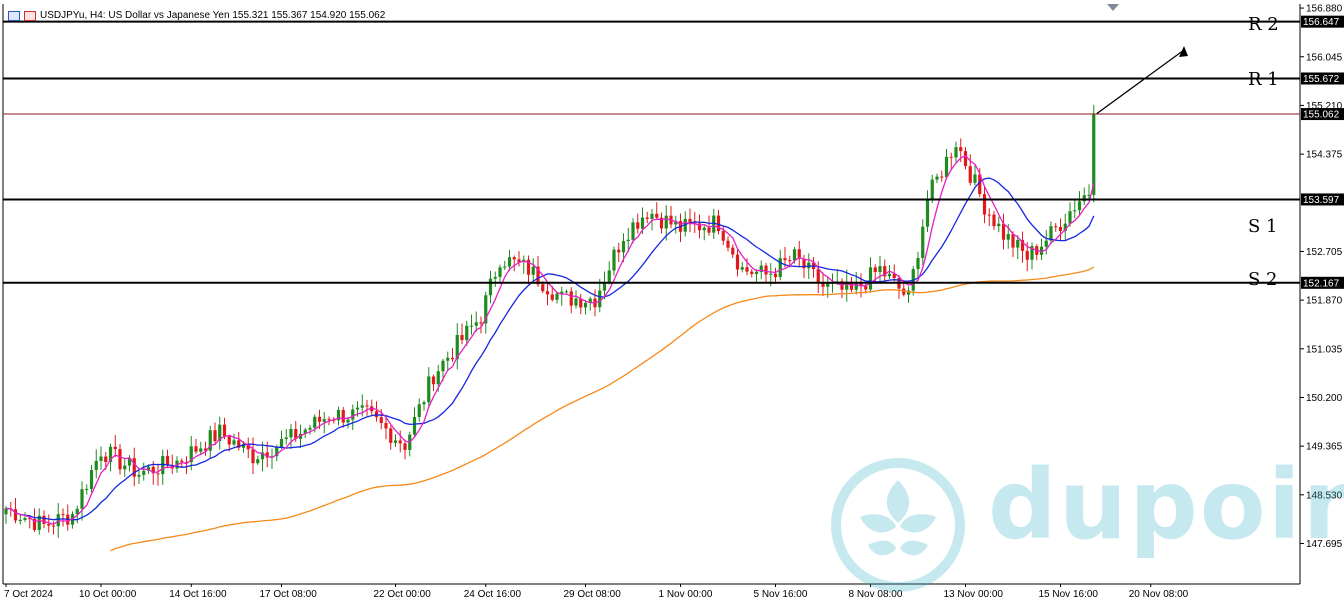 This screenshot has height=600, width=1344. I want to click on price-tick-label: 152.705, so click(1324, 252).